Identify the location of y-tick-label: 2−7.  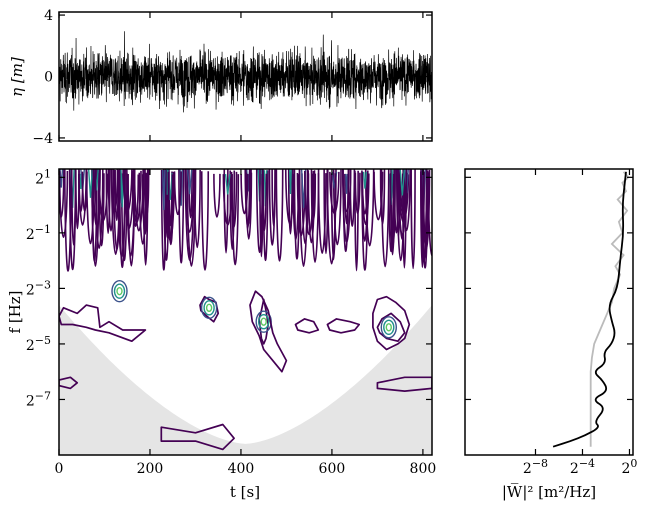
(38, 399).